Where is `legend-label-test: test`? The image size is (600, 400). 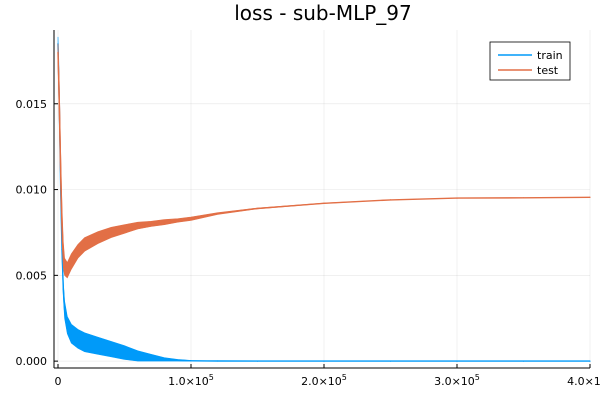
legend-label-test: test is located at coordinates (548, 70).